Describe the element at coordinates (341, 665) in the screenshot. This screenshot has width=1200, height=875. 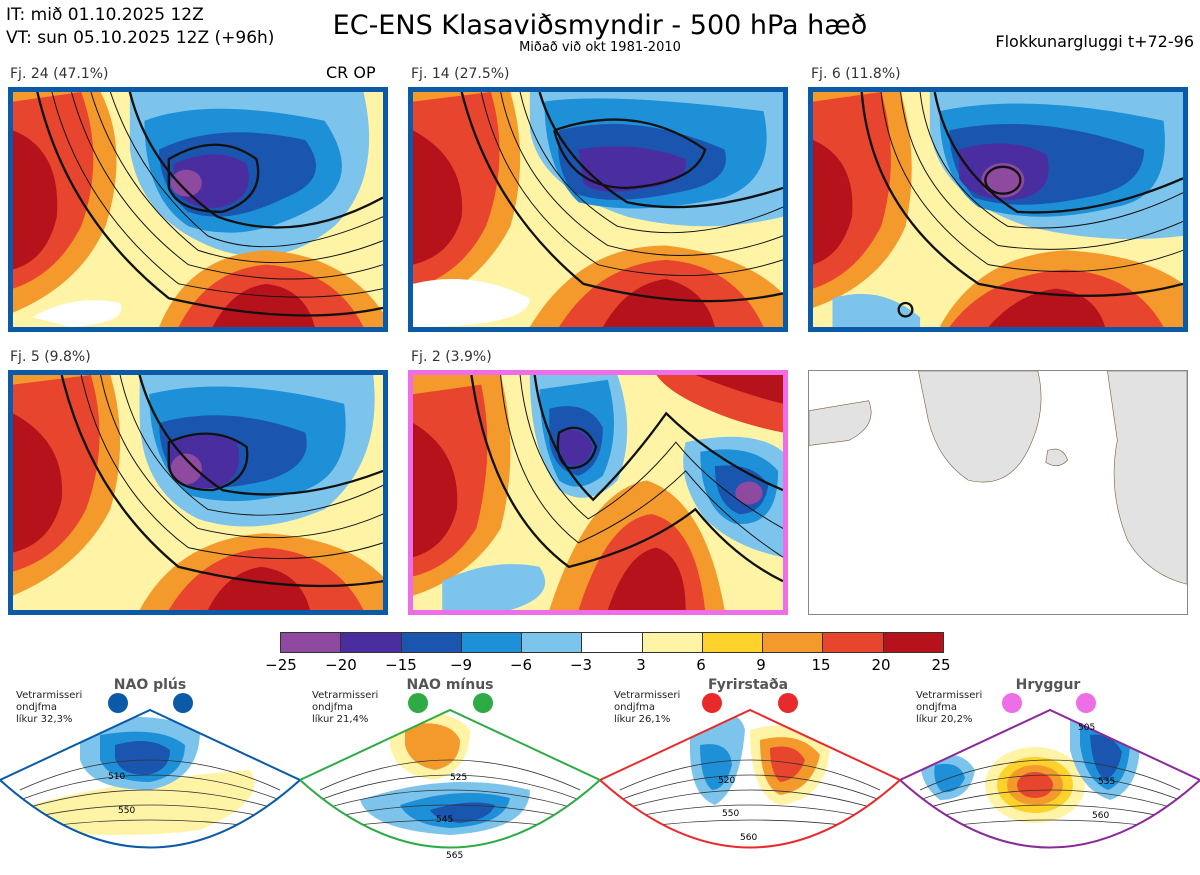
I see `colorbar-tick: −20` at that location.